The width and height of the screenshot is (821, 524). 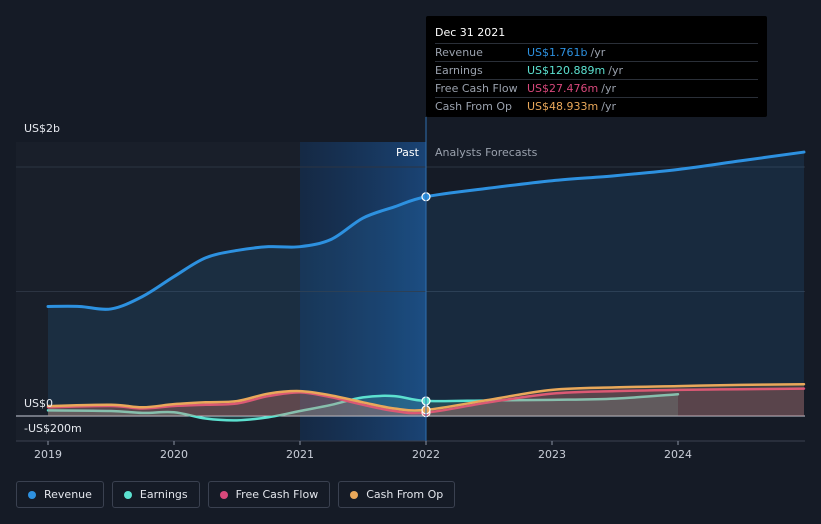 I want to click on series-line-cash-from-op, so click(x=426, y=397).